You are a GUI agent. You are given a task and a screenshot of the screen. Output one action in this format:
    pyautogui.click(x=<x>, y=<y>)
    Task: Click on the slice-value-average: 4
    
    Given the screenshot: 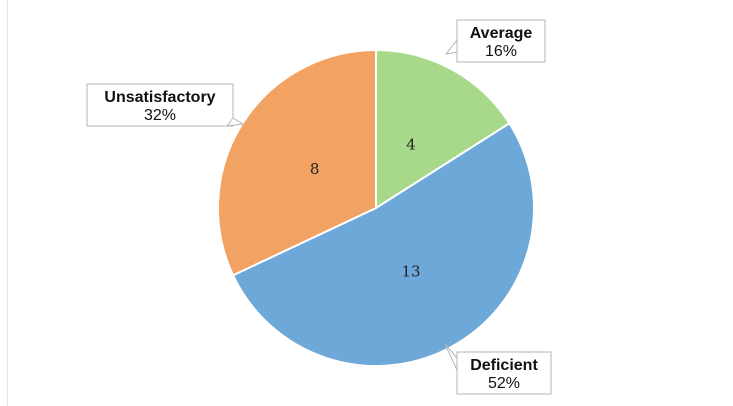 What is the action you would take?
    pyautogui.click(x=411, y=144)
    